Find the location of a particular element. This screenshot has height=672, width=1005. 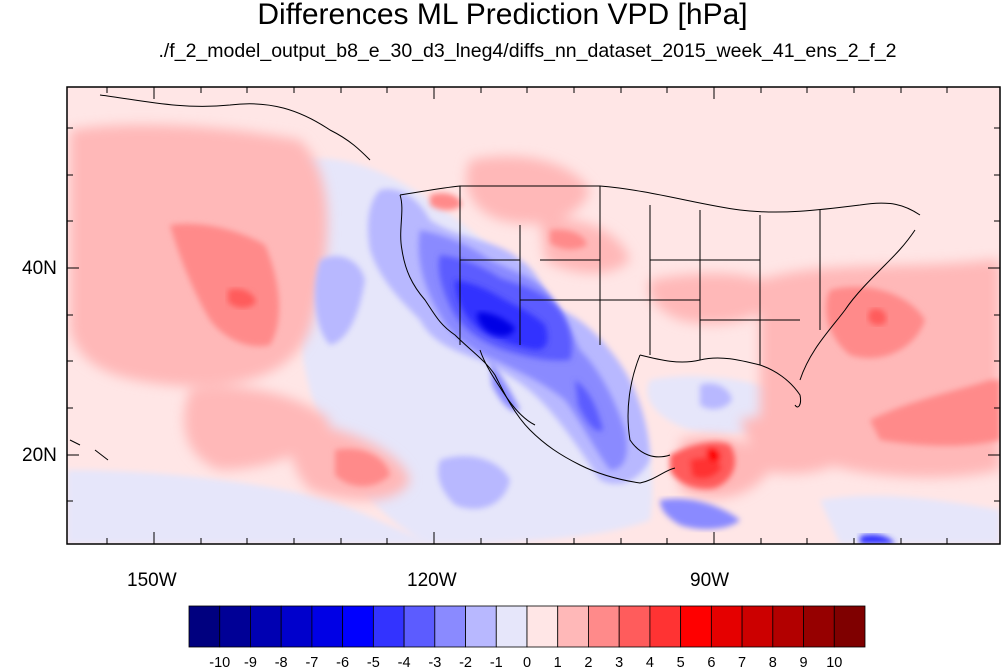

field-eastern-pacific-negative is located at coordinates (700, 514).